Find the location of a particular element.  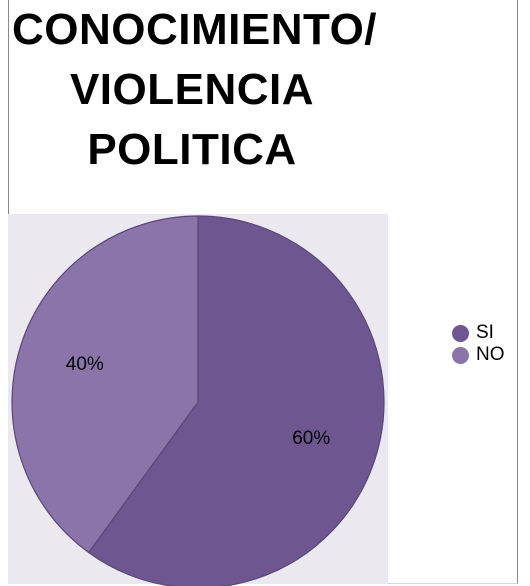

legend-item-si: SI is located at coordinates (478, 333).